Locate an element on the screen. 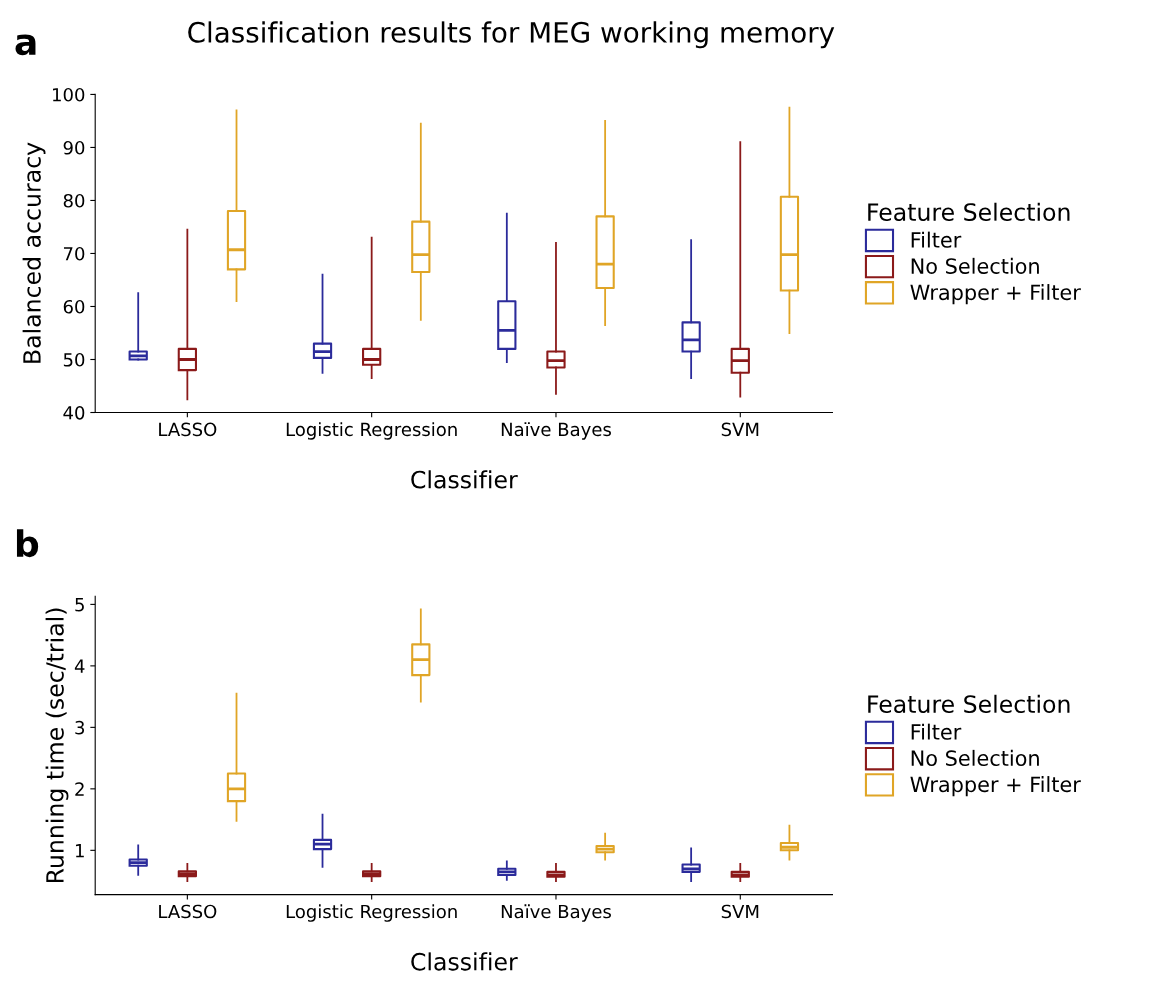 The height and width of the screenshot is (994, 1161). y-tick-label: 40 is located at coordinates (74, 412).